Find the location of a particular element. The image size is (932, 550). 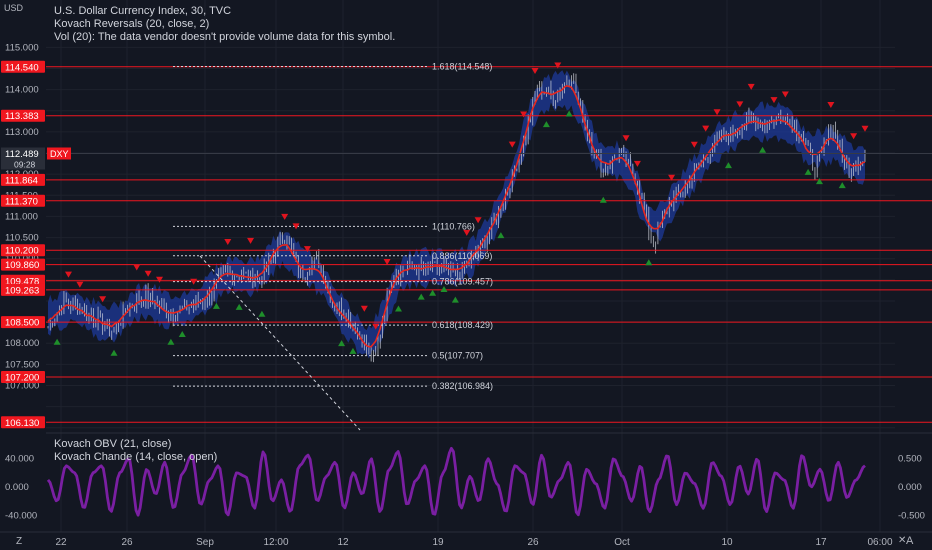

time-axis: 22 26 Sep 12:00 12 19 26 Oct 10 17 06:00 is located at coordinates (466, 539).